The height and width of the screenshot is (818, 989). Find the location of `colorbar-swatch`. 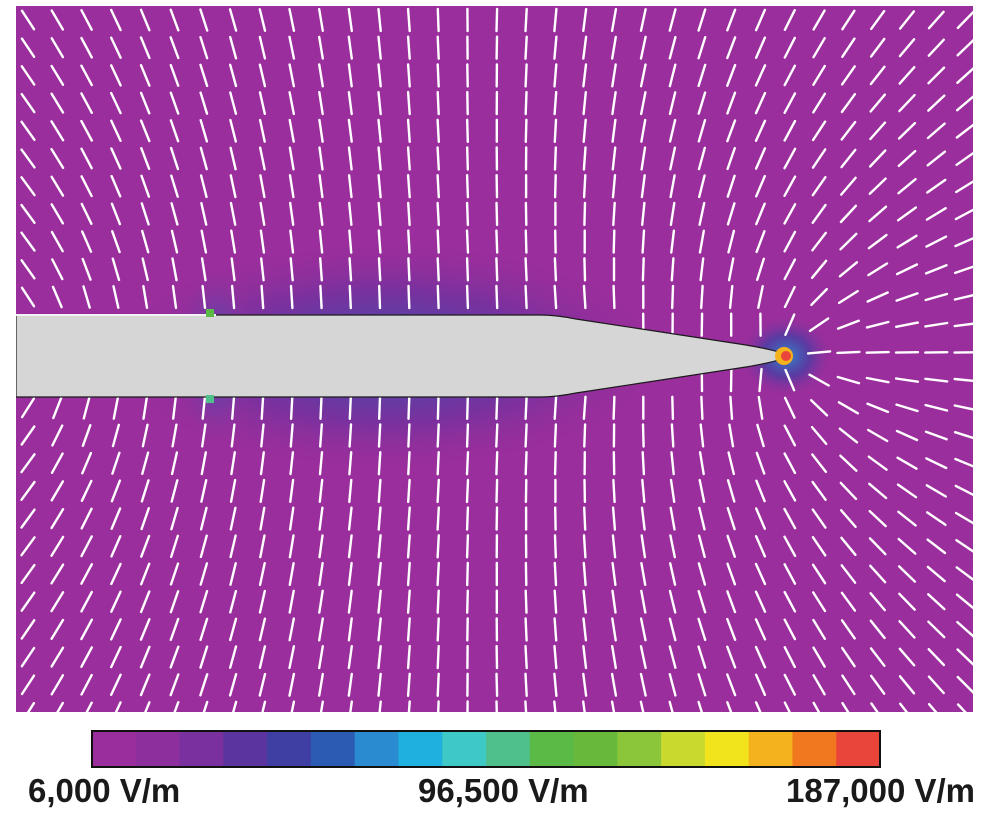

colorbar-swatch is located at coordinates (814, 749).